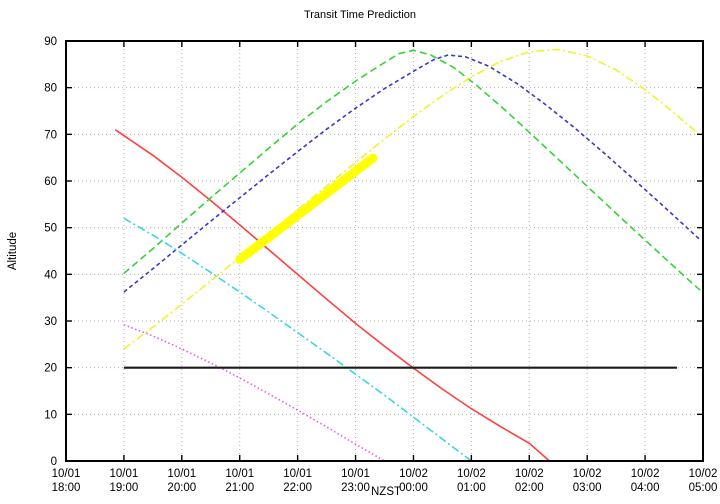  Describe the element at coordinates (13, 251) in the screenshot. I see `y-axis-title: Altitude` at that location.